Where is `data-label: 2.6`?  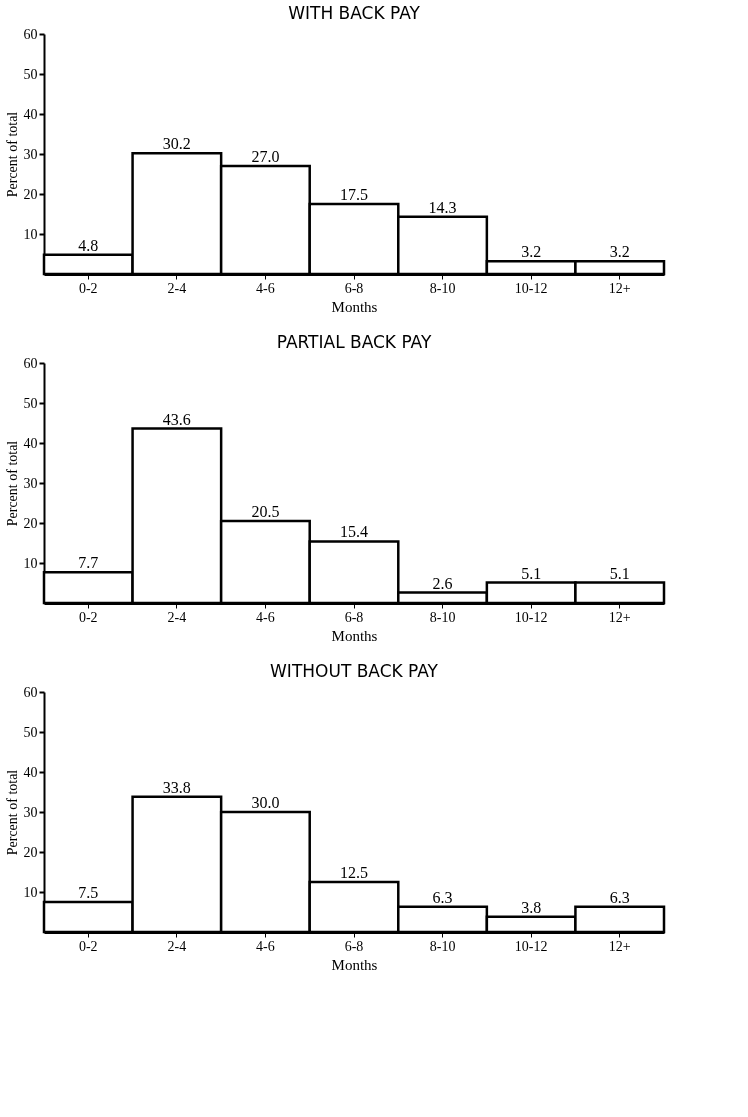 data-label: 2.6 is located at coordinates (442, 583).